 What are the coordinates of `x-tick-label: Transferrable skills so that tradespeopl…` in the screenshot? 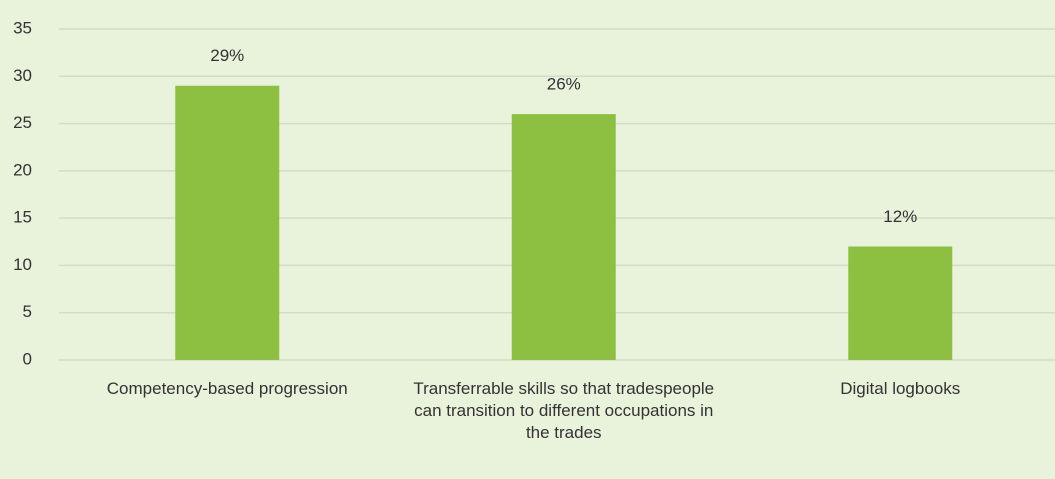 It's located at (564, 410).